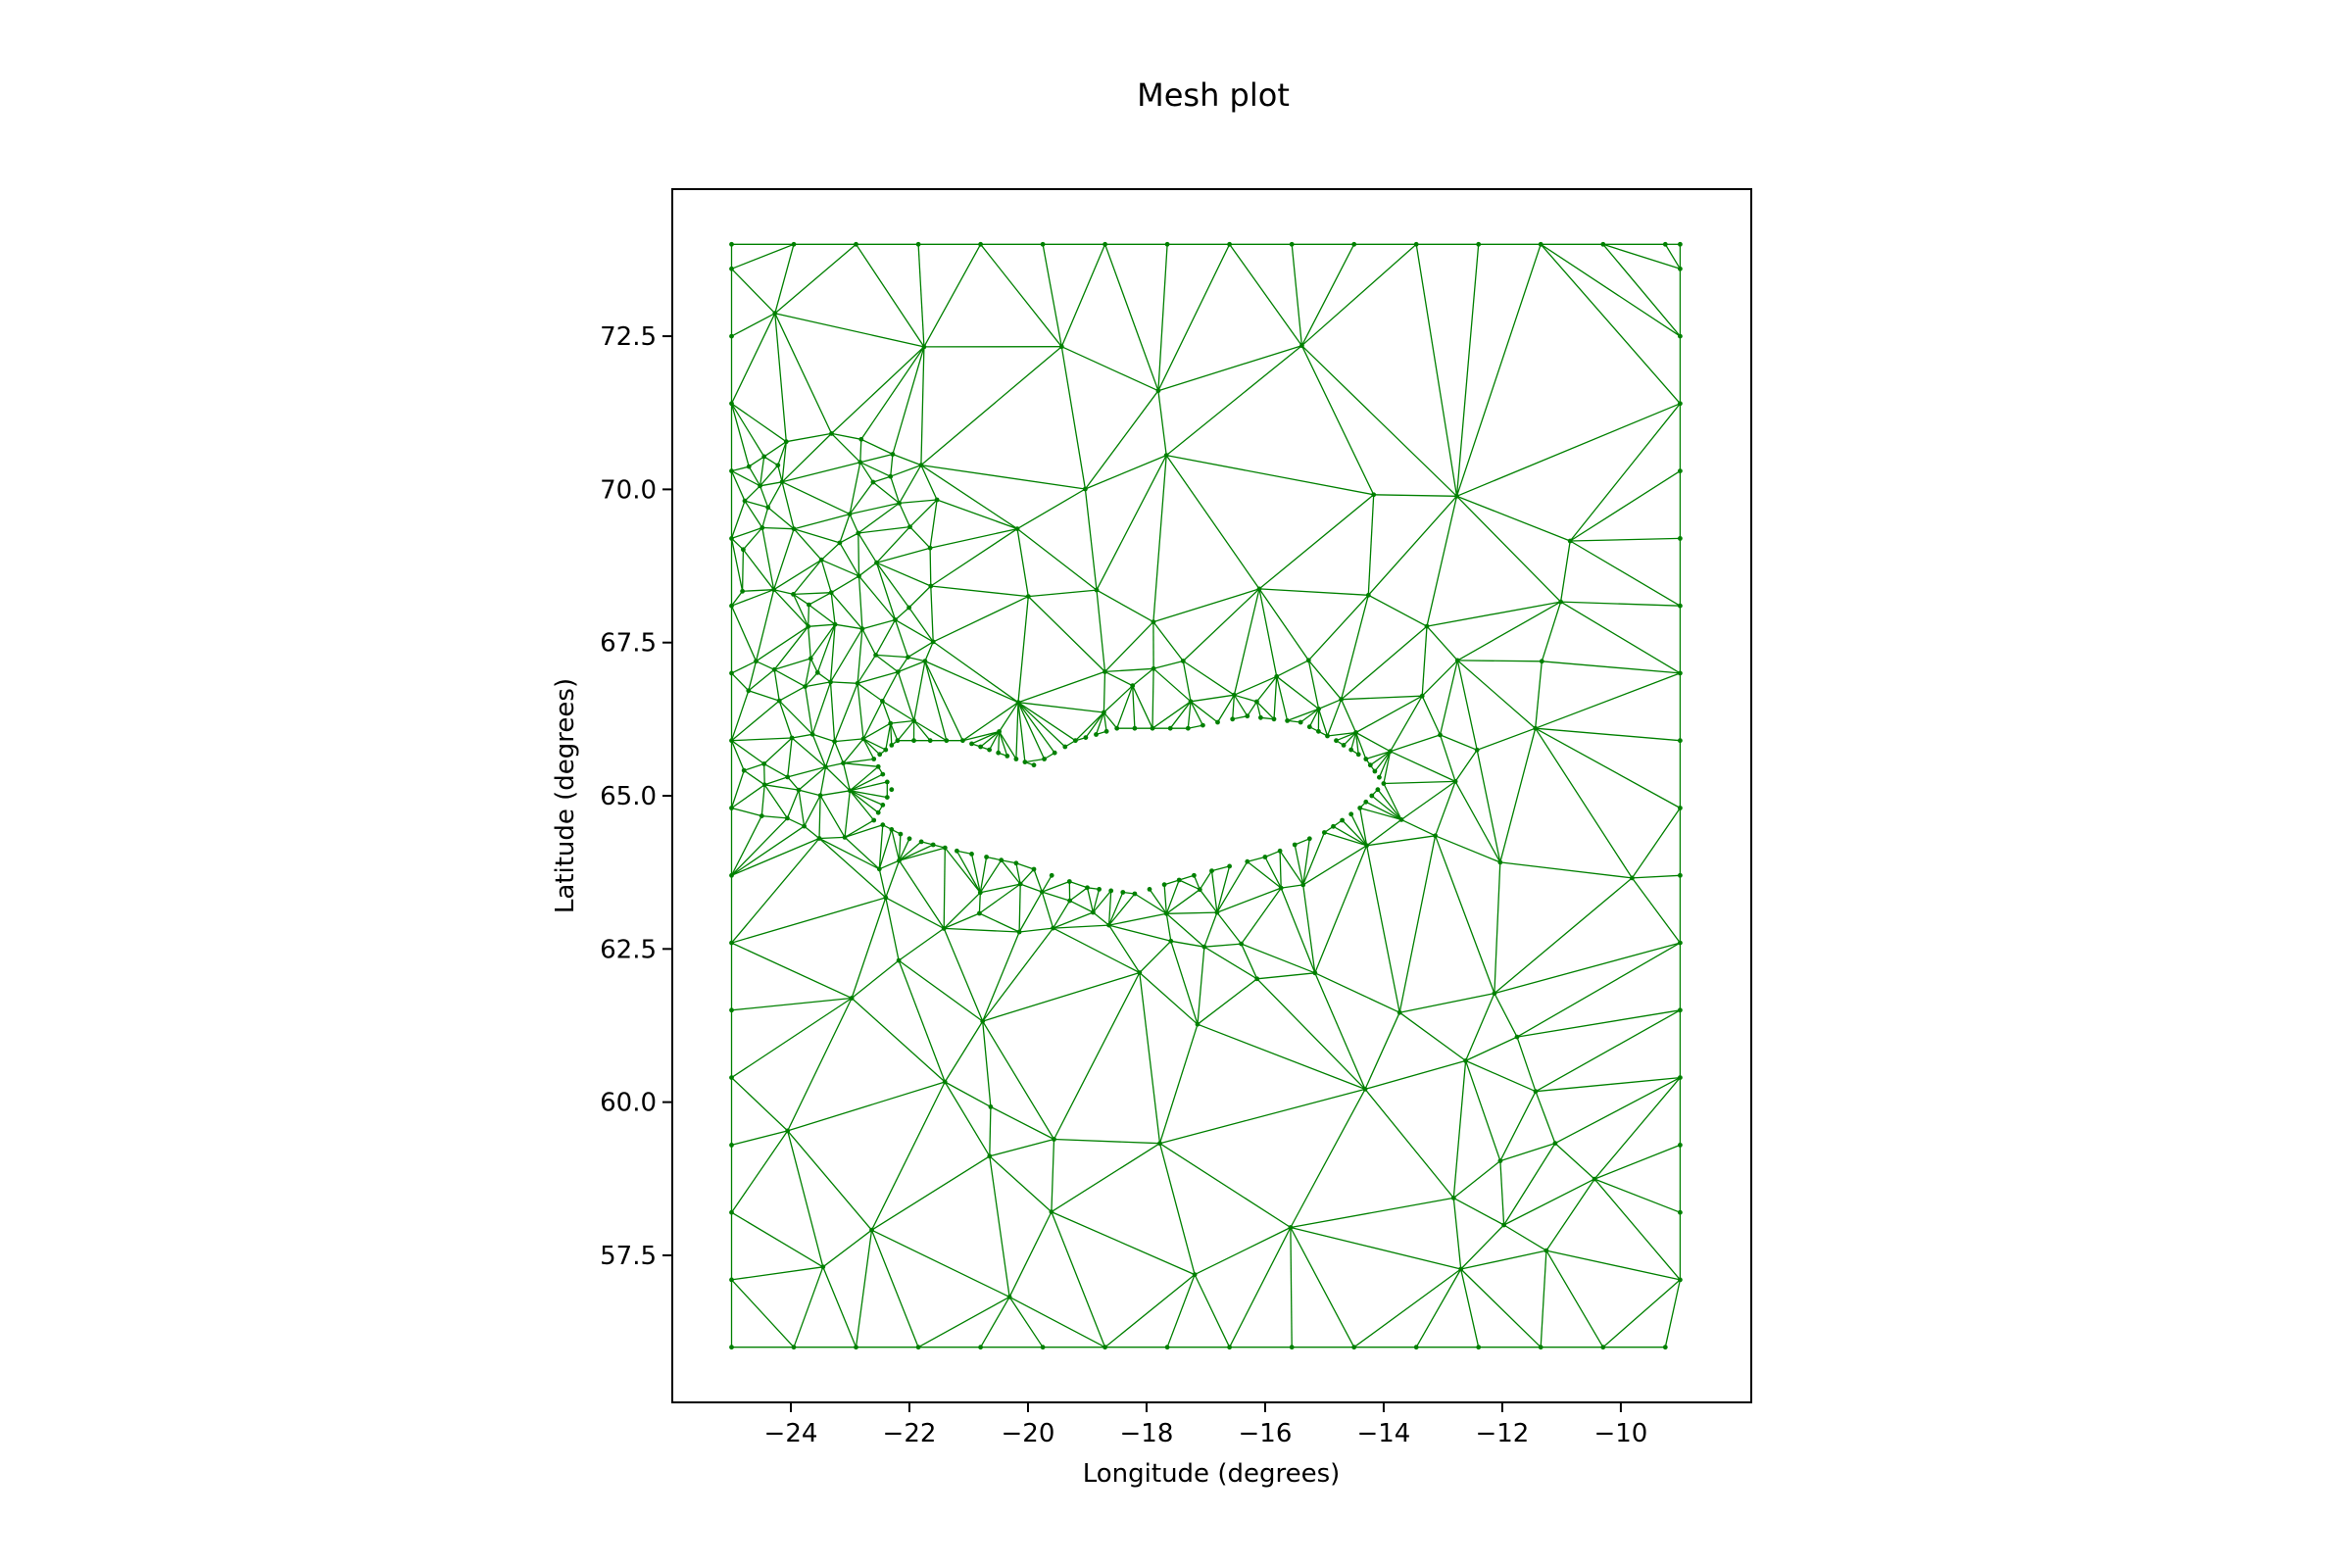  I want to click on x-tick-label: −18, so click(1147, 1433).